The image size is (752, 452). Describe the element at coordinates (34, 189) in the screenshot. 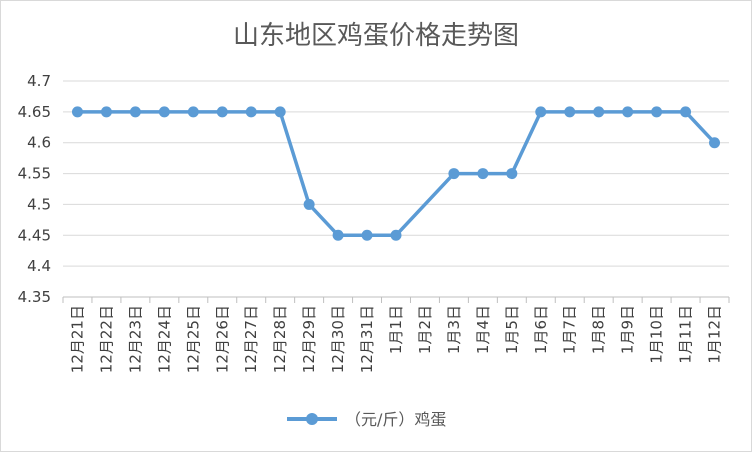

I see `y-axis-labels: 4.35 4.4 4.45 4.5 4.55 4.6 4.65 4.7` at that location.